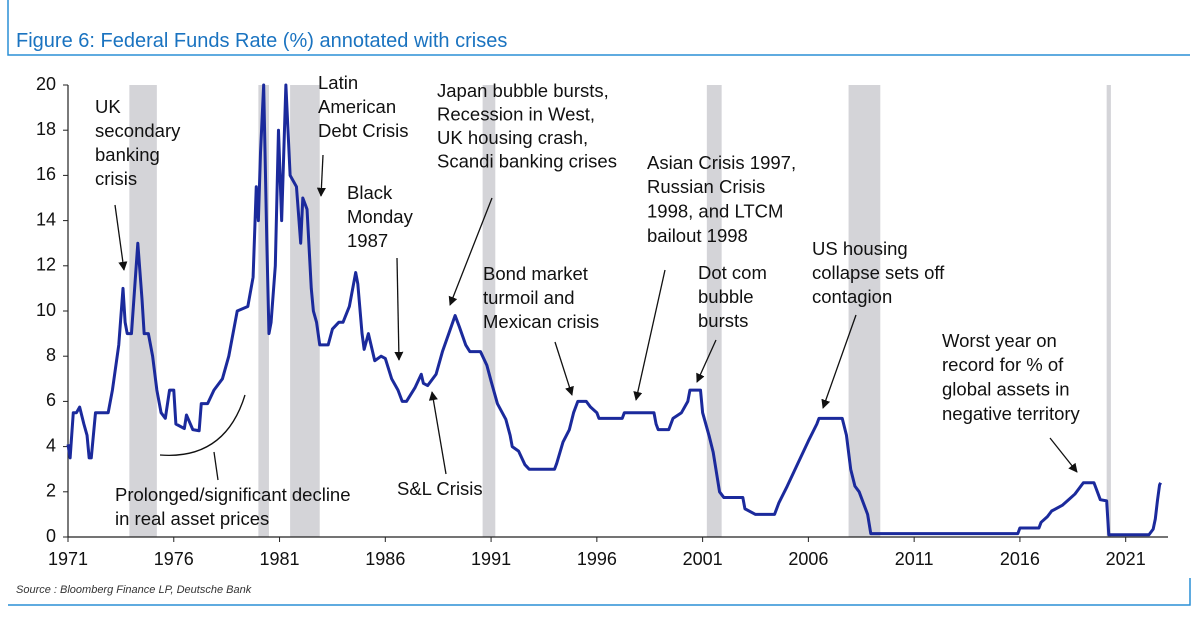 This screenshot has width=1200, height=622. What do you see at coordinates (138, 130) in the screenshot?
I see `annotation: secondary` at bounding box center [138, 130].